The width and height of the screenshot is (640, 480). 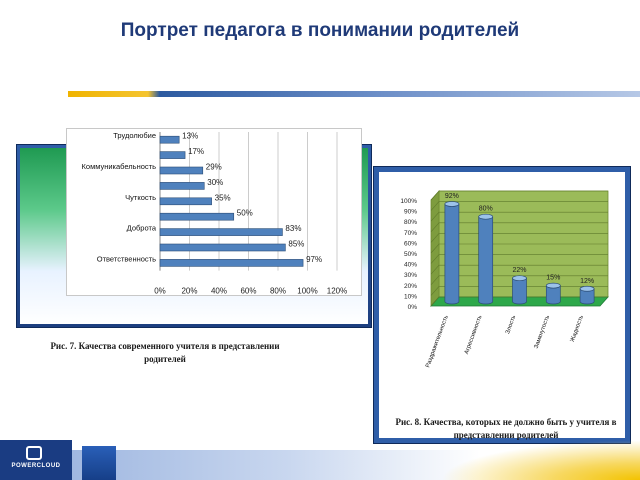 What do you see at coordinates (410, 265) in the screenshot?
I see `chart2-y-tick-label: 40%` at bounding box center [410, 265].